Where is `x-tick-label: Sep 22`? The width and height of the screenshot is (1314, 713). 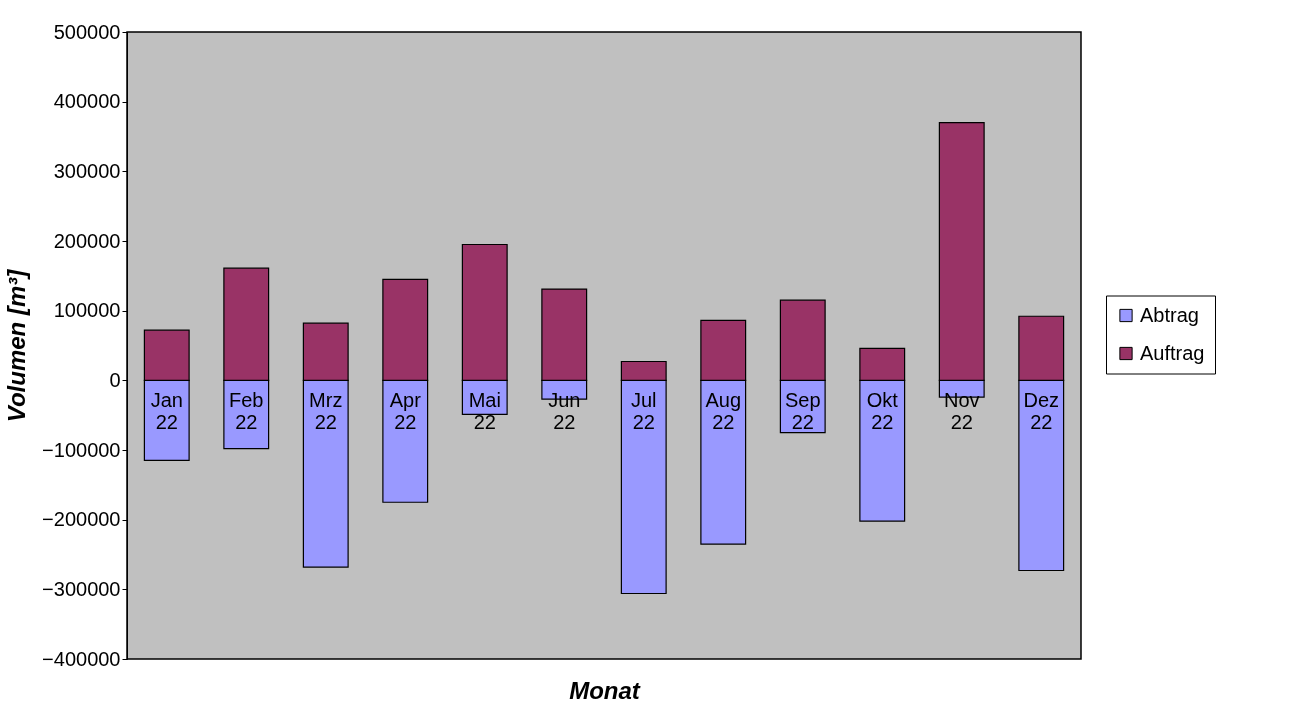 x-tick-label: Sep 22 is located at coordinates (802, 411).